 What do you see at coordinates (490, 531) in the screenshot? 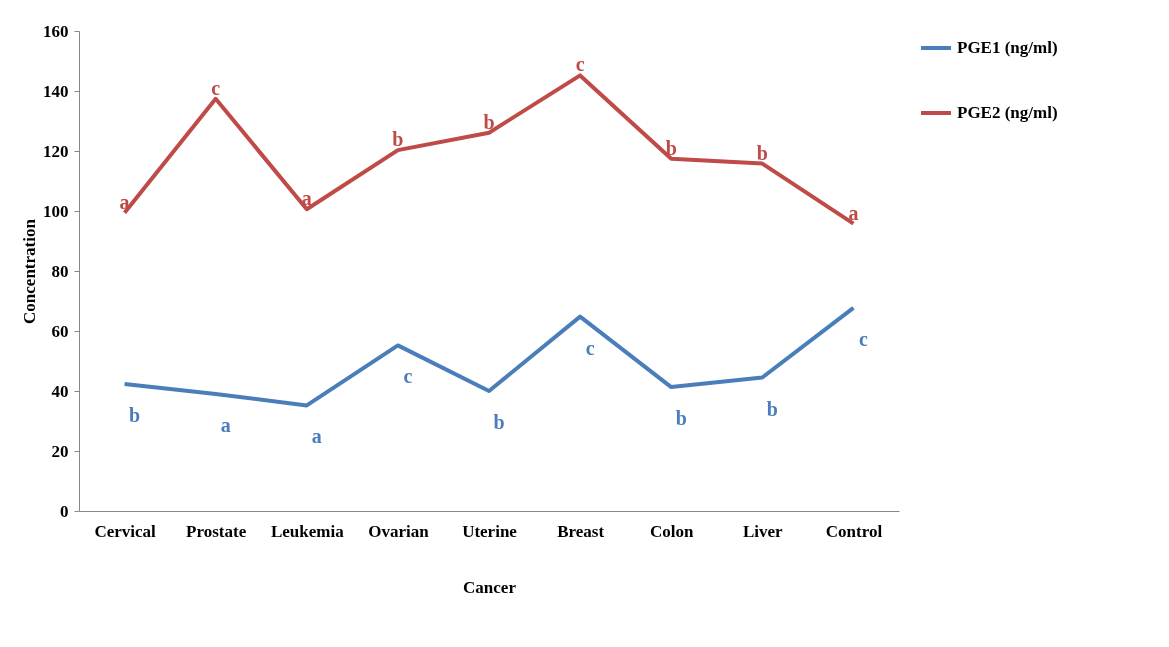
I see `x-tick-label: Uterine` at bounding box center [490, 531].